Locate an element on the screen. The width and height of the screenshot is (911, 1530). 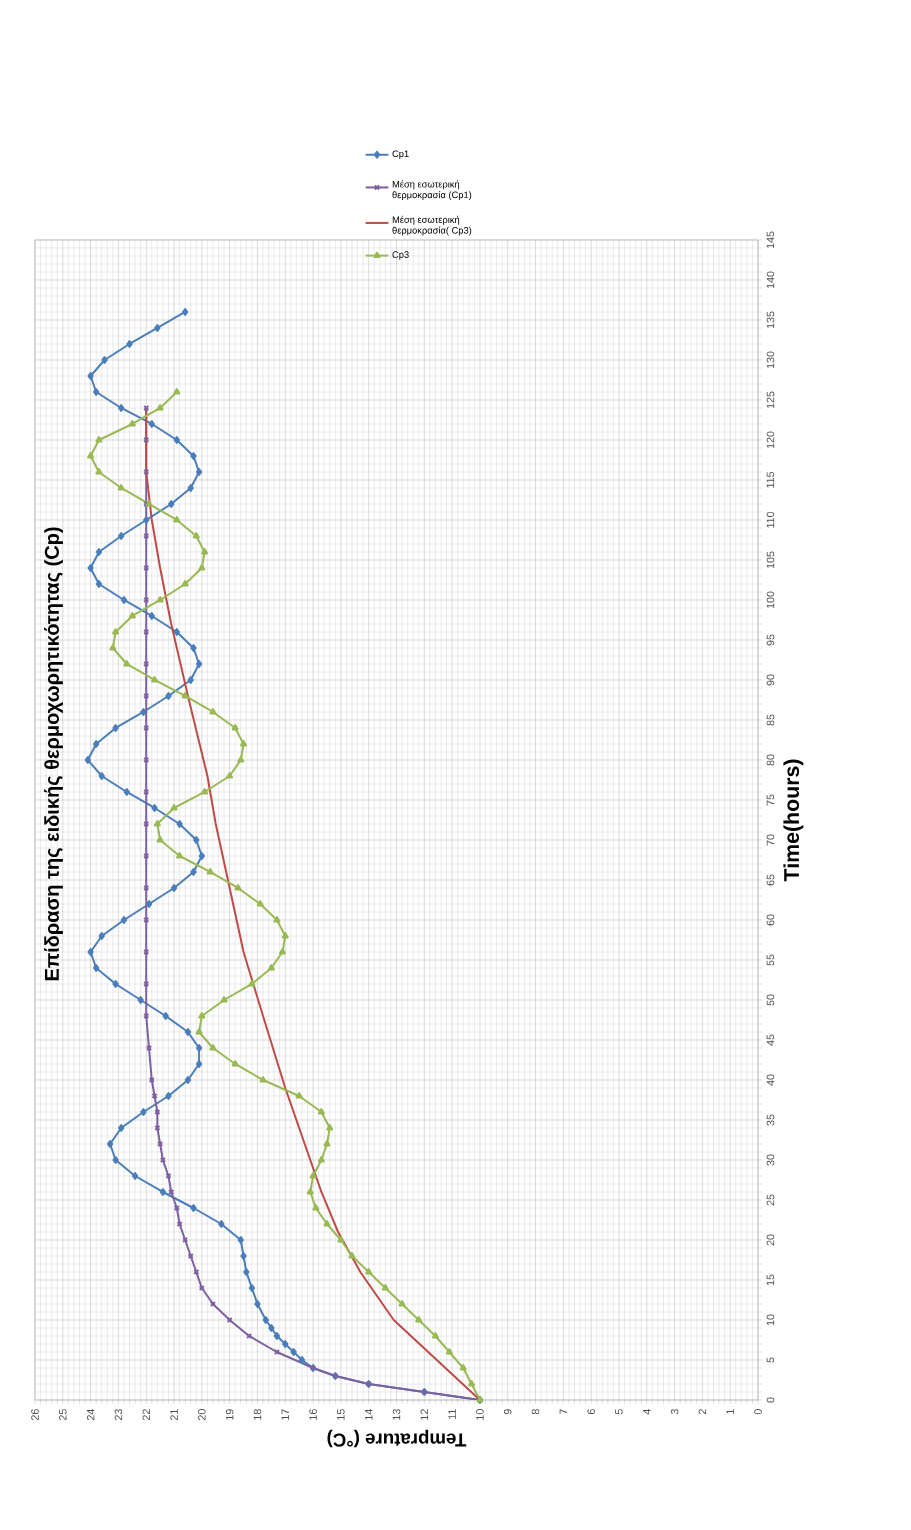
y-tick-label: 15 is located at coordinates (770, 1280).